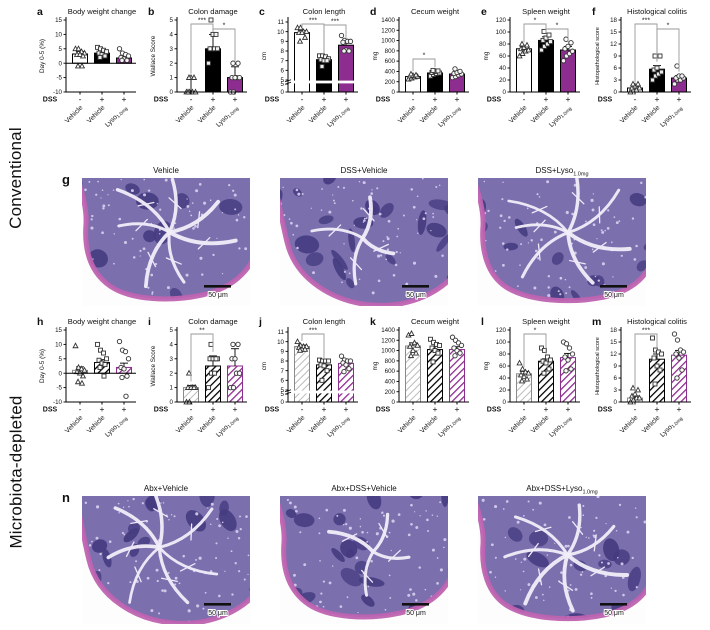 The width and height of the screenshot is (710, 630). I want to click on significance: *** ***, so click(324, 36).